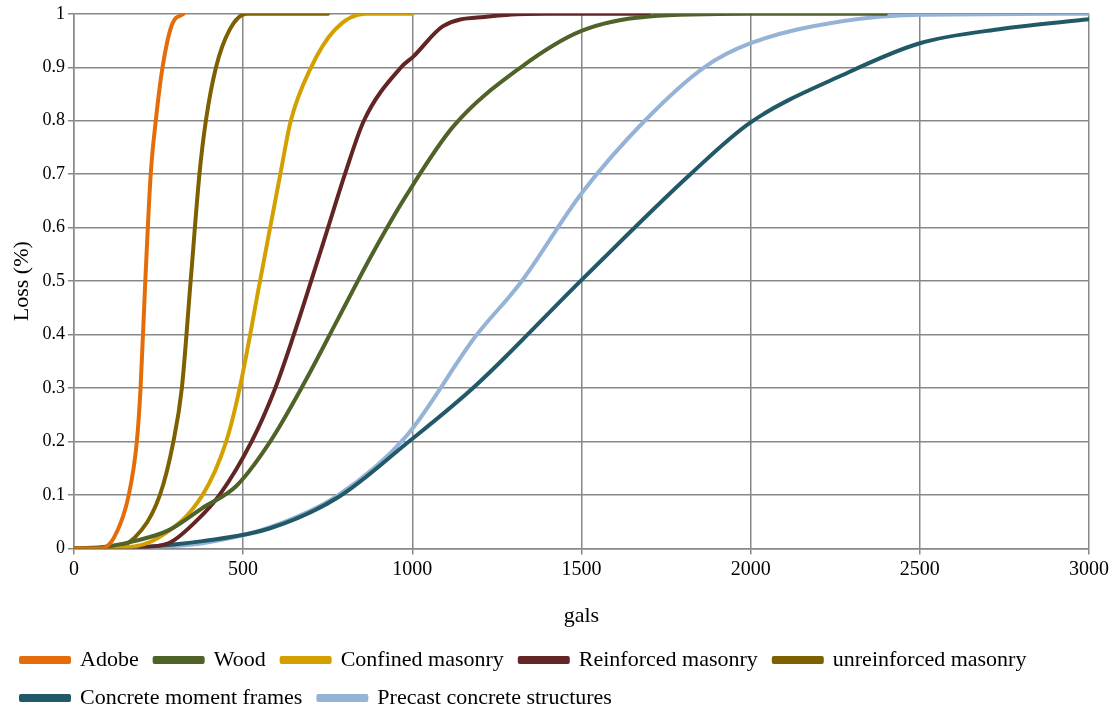 The image size is (1119, 719). I want to click on x-tick-label: 2000, so click(750, 567).